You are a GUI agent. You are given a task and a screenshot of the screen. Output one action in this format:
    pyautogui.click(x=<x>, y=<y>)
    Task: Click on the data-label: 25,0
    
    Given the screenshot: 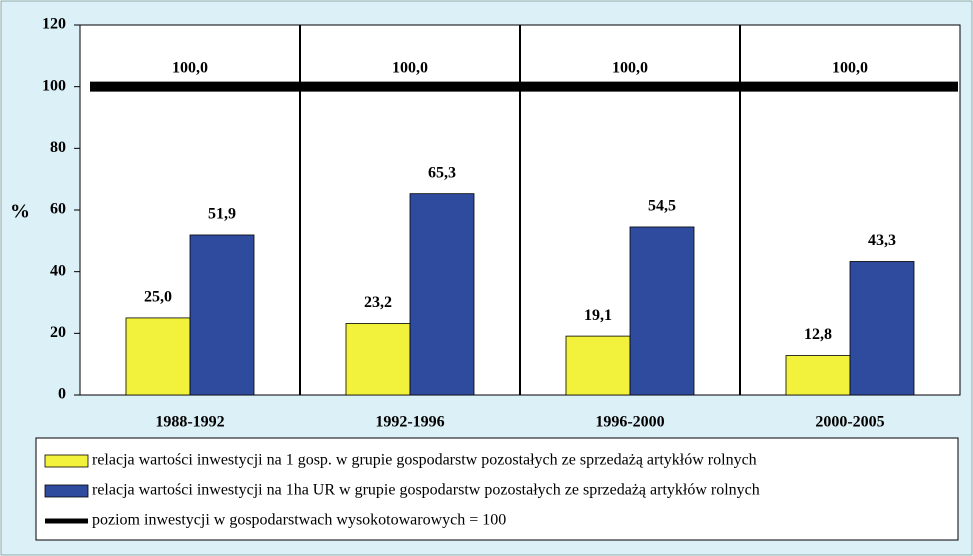 What is the action you would take?
    pyautogui.click(x=158, y=297)
    